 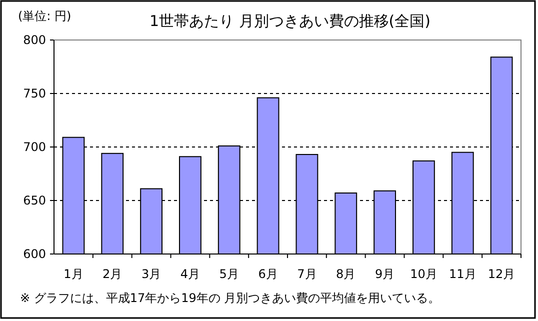 I want to click on x-tick-label: 2月, so click(x=112, y=274).